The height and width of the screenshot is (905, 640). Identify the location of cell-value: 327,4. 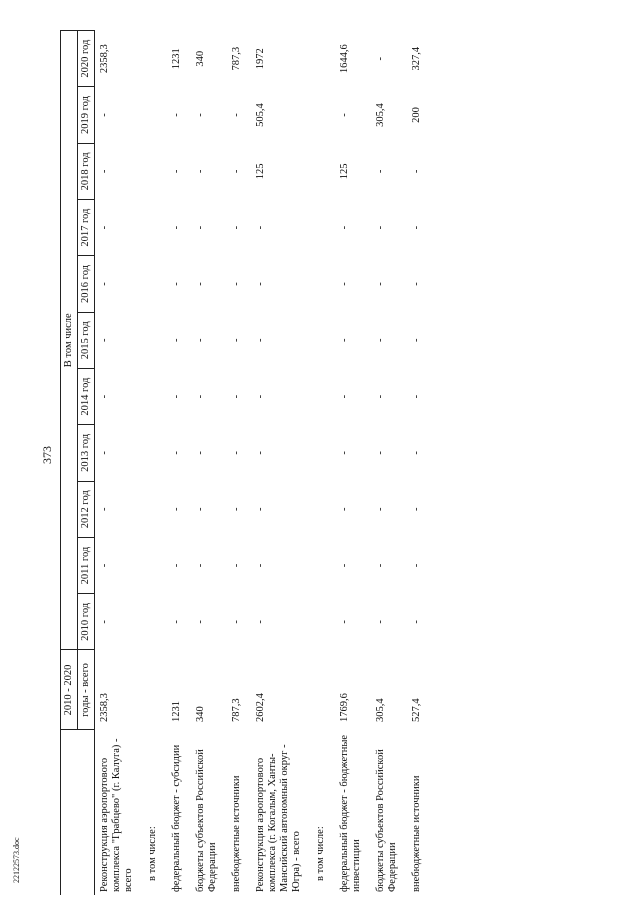
(416, 58).